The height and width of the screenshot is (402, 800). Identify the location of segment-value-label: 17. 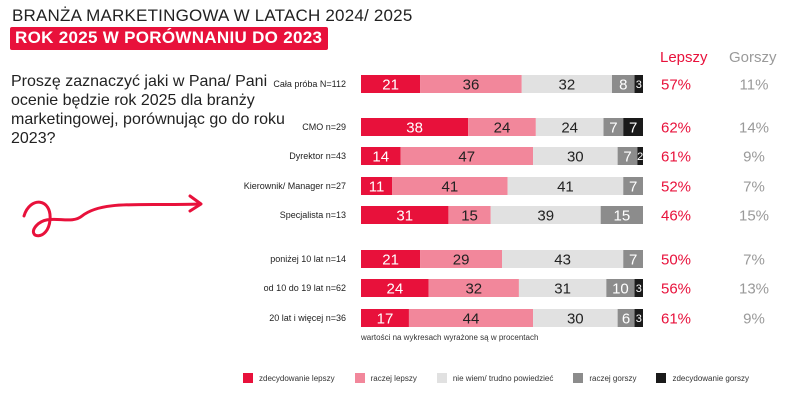
(385, 319).